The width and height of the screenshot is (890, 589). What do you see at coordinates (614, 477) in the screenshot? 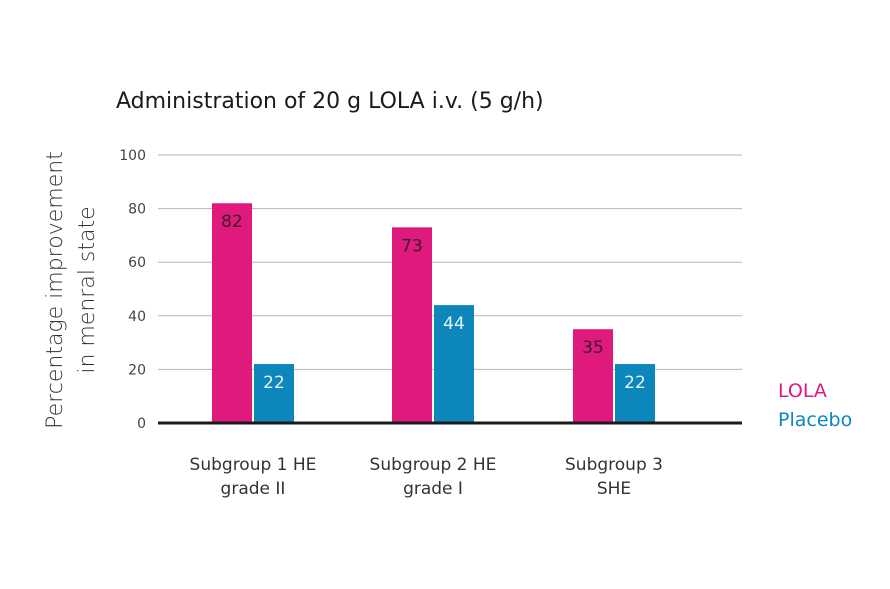
I see `x-tick-label: Subgroup 3 SHE` at bounding box center [614, 477].